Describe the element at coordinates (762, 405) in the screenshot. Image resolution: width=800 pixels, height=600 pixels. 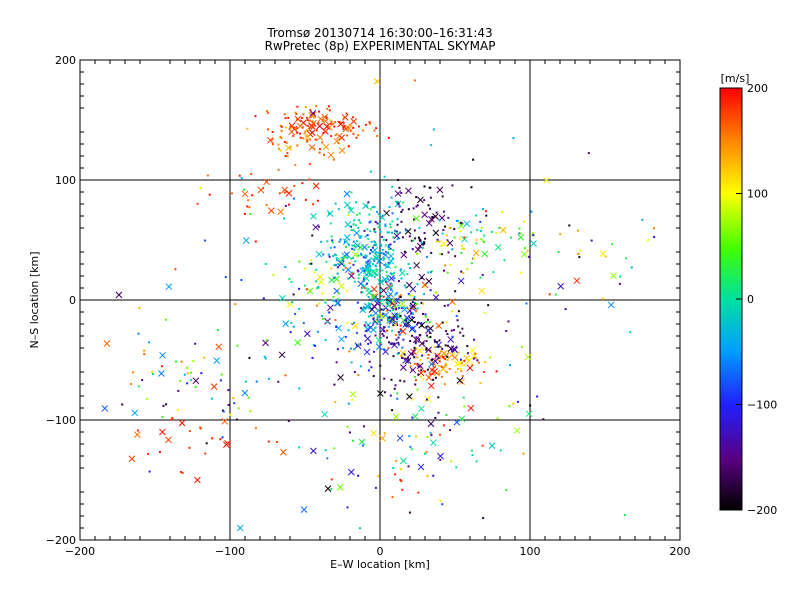
I see `colorbar-tick-label: −100` at that location.